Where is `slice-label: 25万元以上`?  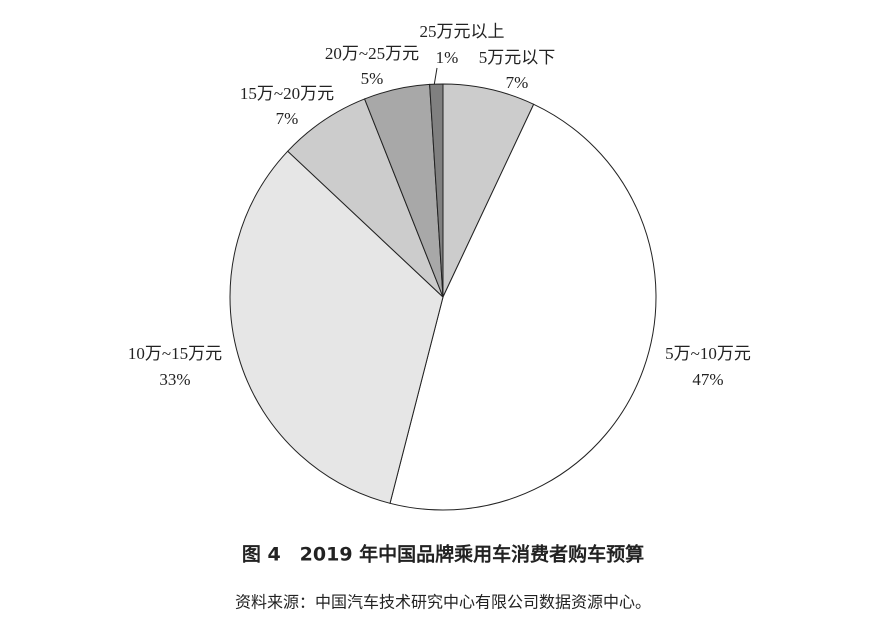 slice-label: 25万元以上 is located at coordinates (462, 31).